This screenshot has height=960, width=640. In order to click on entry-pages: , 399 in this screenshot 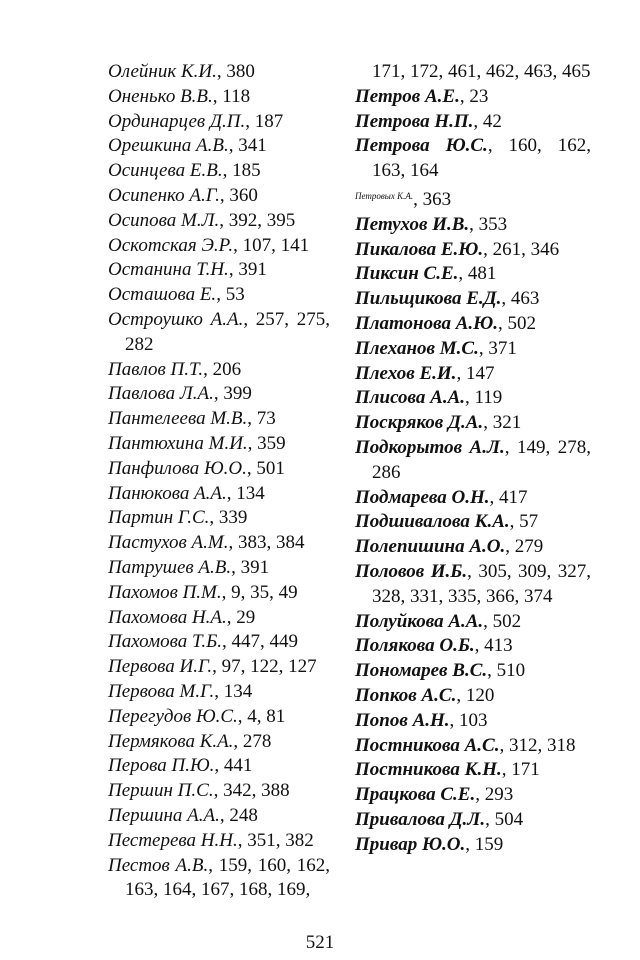, I will do `click(232, 394)`.